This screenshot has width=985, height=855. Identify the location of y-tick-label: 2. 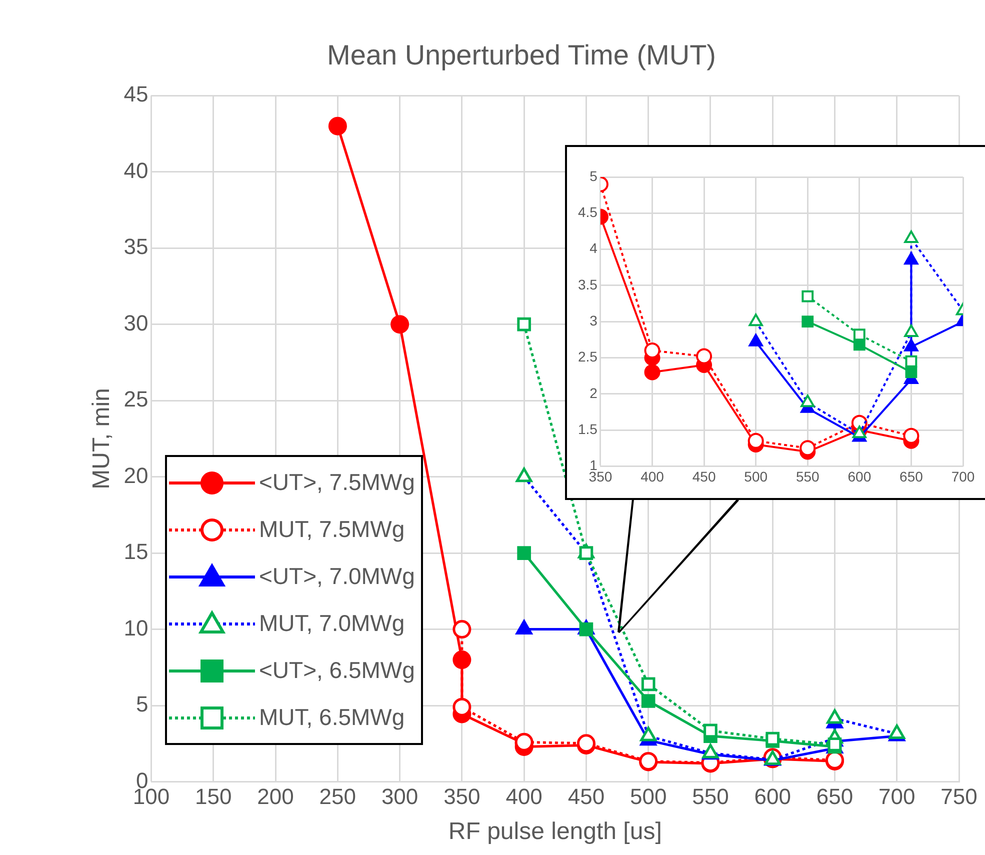
(594, 392).